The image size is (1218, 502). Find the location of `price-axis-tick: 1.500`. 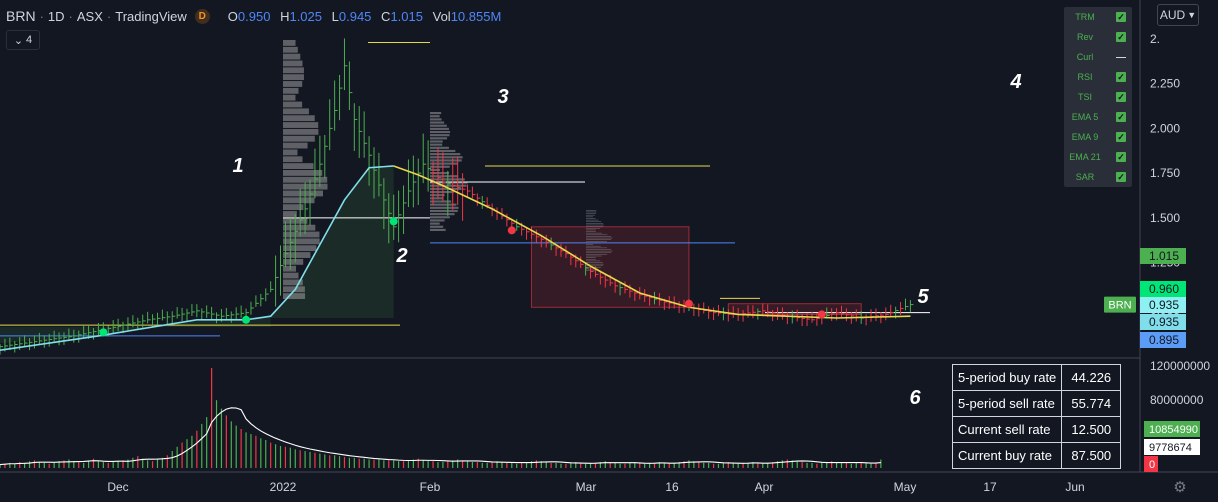

price-axis-tick: 1.500 is located at coordinates (1165, 218).